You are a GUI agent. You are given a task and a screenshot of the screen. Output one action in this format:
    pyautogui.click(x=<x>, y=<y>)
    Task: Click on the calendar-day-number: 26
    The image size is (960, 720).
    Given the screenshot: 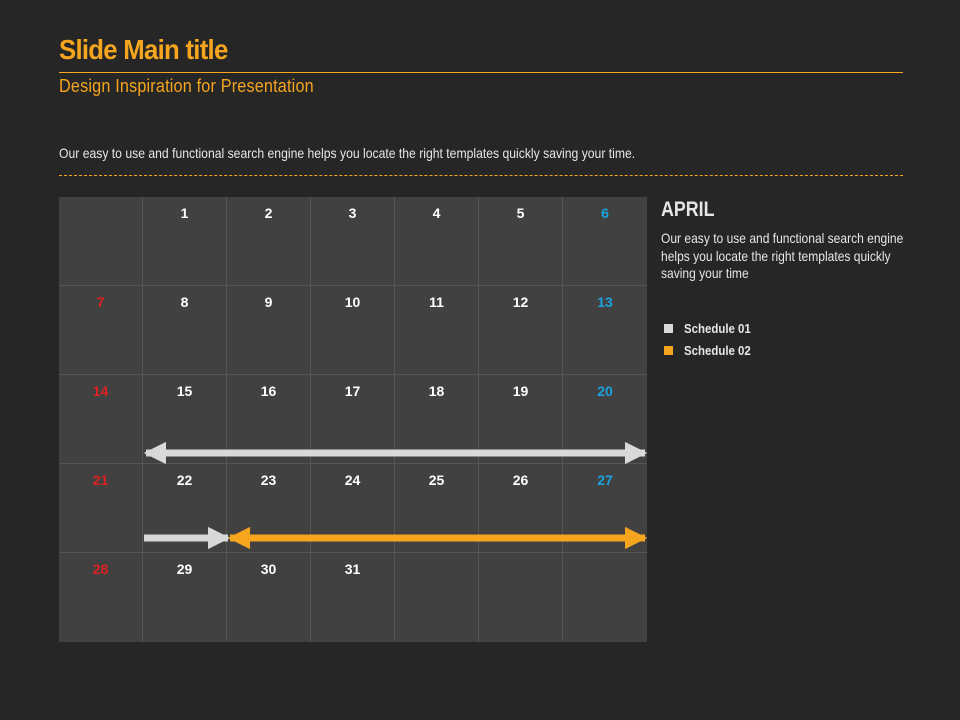 What is the action you would take?
    pyautogui.click(x=520, y=480)
    